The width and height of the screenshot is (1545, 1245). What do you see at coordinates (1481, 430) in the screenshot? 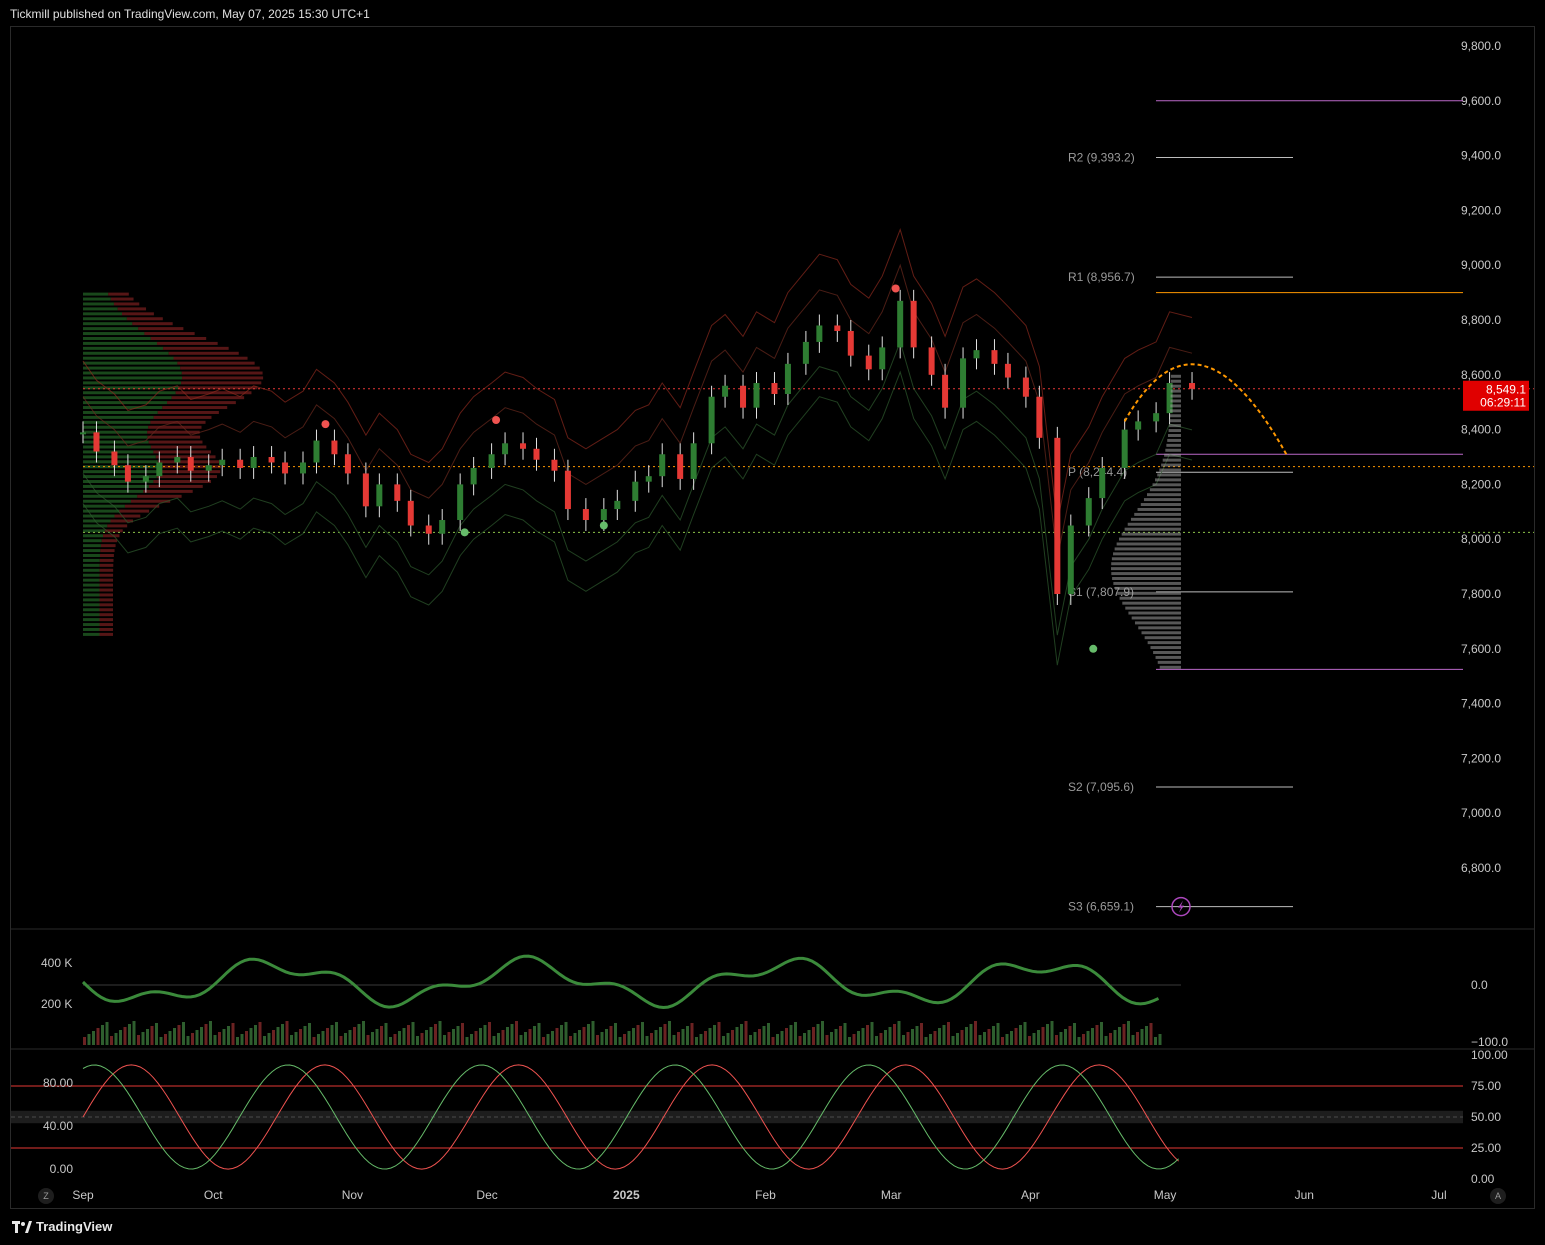
I see `y-tick-label: 8,400.0` at bounding box center [1481, 430].